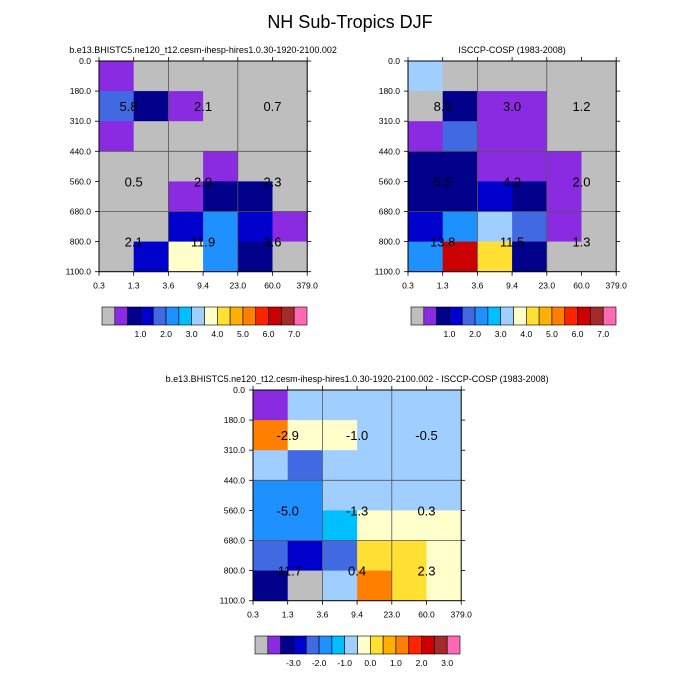  What do you see at coordinates (526, 334) in the screenshot?
I see `colorbar-tick-label: 4.0` at bounding box center [526, 334].